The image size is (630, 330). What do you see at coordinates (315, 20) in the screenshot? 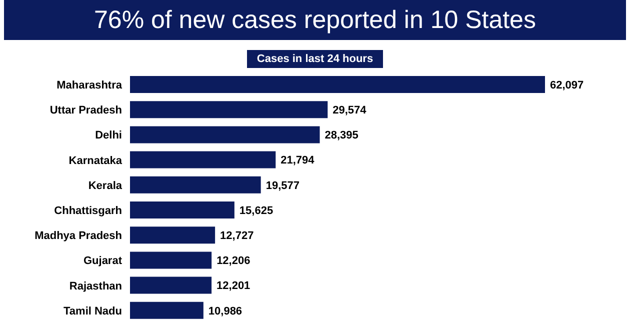
I see `chart-title: 76% of new cases reported in 10 States` at bounding box center [315, 20].